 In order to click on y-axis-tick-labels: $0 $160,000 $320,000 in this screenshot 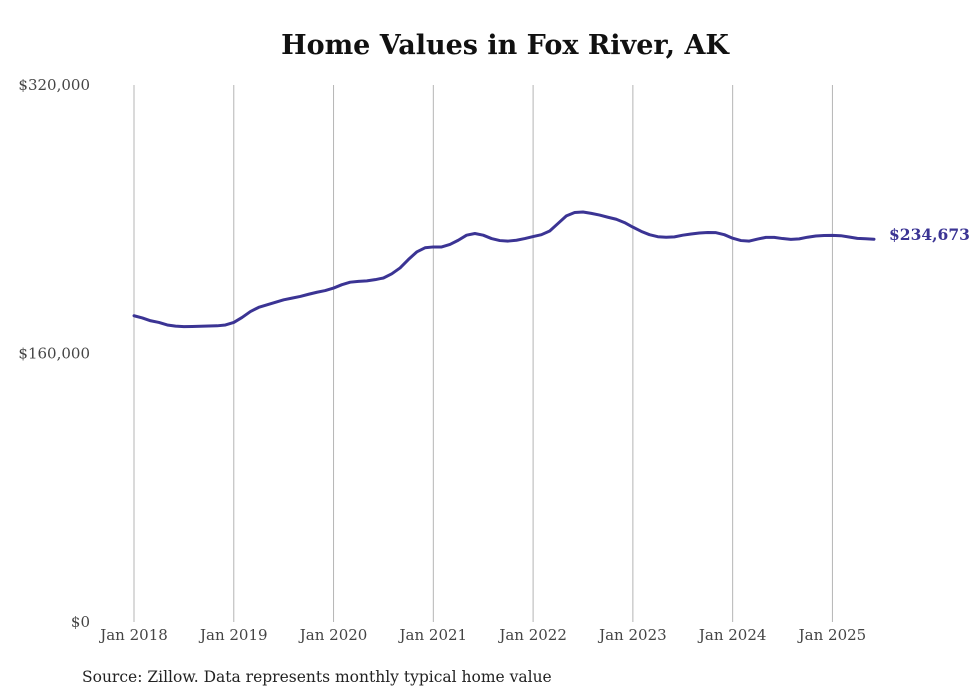, I will do `click(54, 353)`.